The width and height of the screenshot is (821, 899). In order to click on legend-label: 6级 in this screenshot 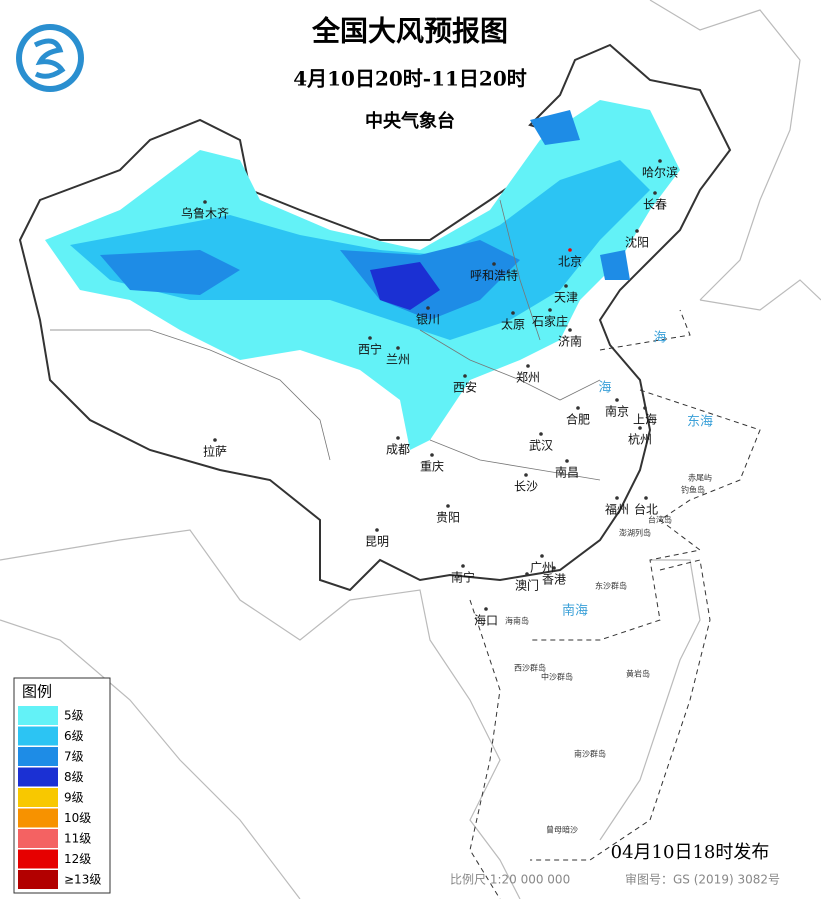, I will do `click(74, 736)`.